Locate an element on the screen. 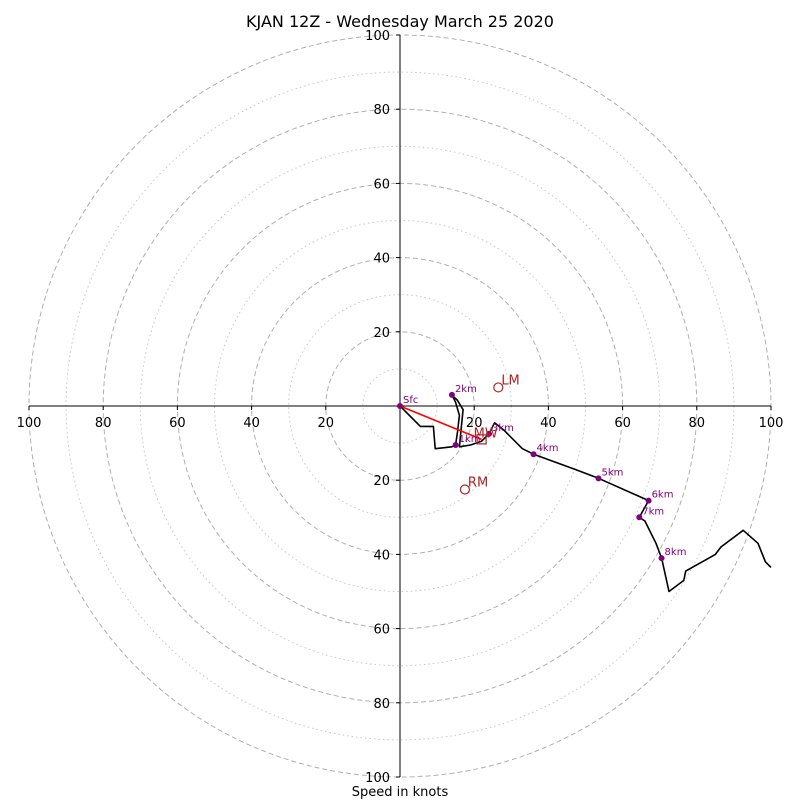 This screenshot has height=800, width=800. mean-wind-label: MW is located at coordinates (486, 433).